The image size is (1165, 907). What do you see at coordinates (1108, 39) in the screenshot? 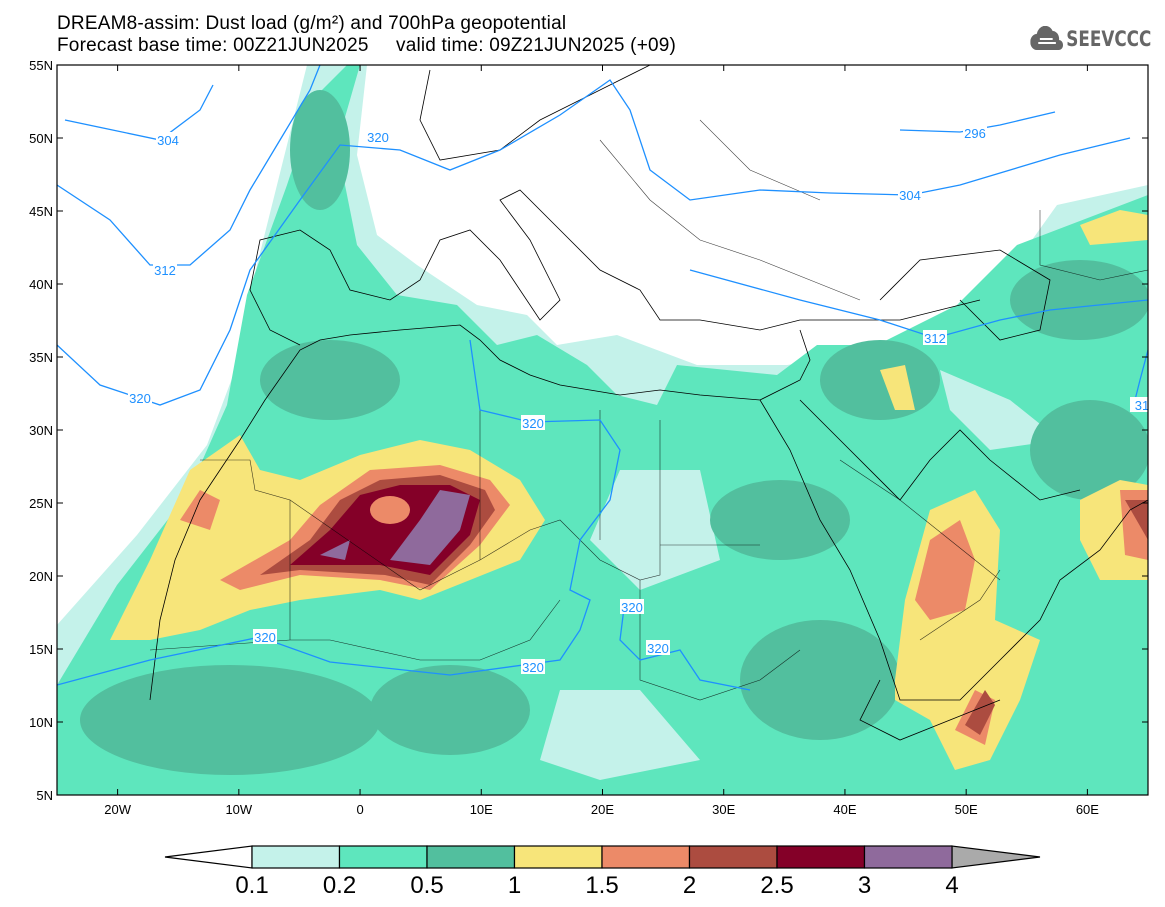
I see `logo-text: SEEVCCC` at bounding box center [1108, 39].